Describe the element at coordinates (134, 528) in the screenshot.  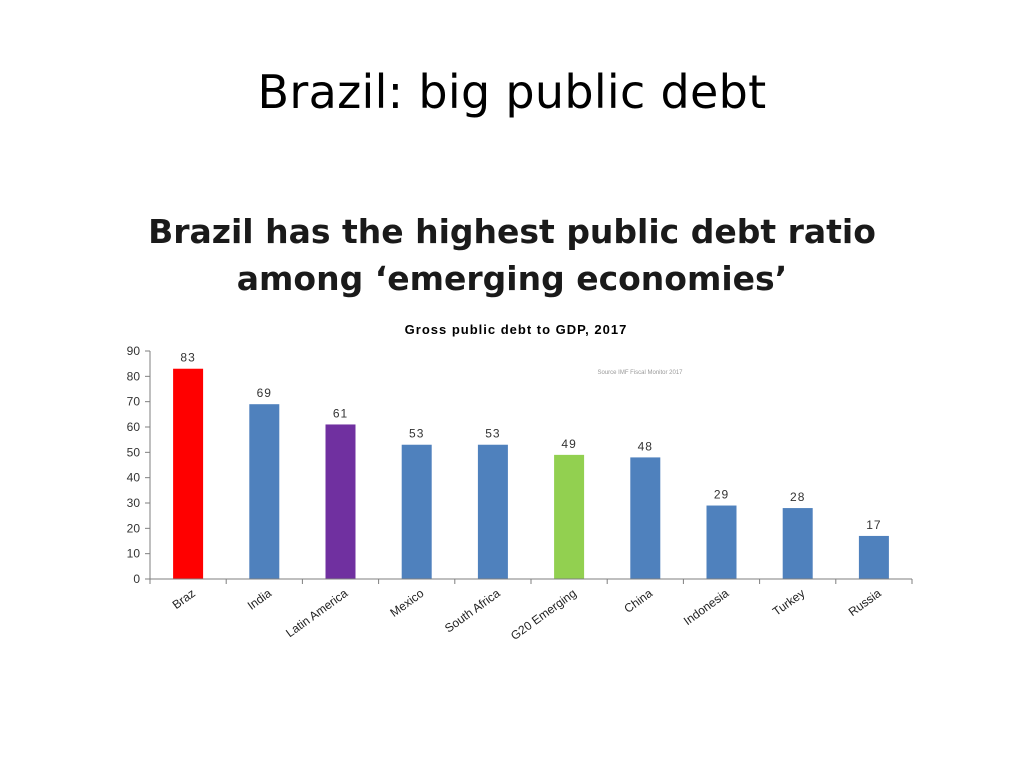
I see `y-tick-label: 20` at that location.